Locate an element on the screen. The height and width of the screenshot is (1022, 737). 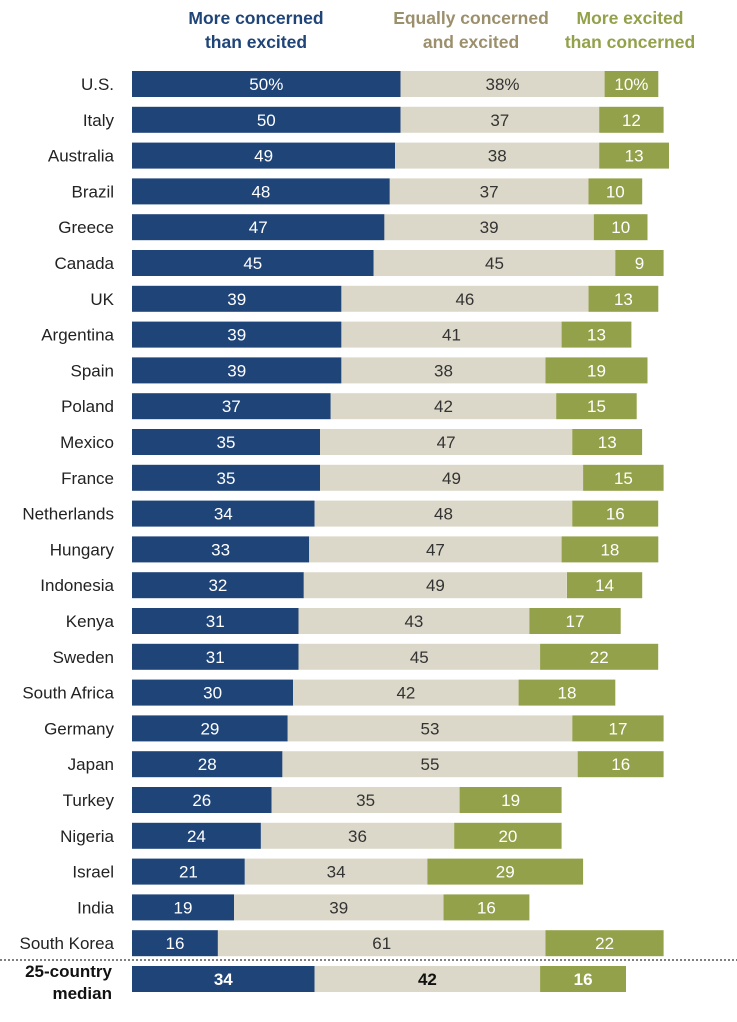
data-label-17-0: 30 is located at coordinates (212, 693).